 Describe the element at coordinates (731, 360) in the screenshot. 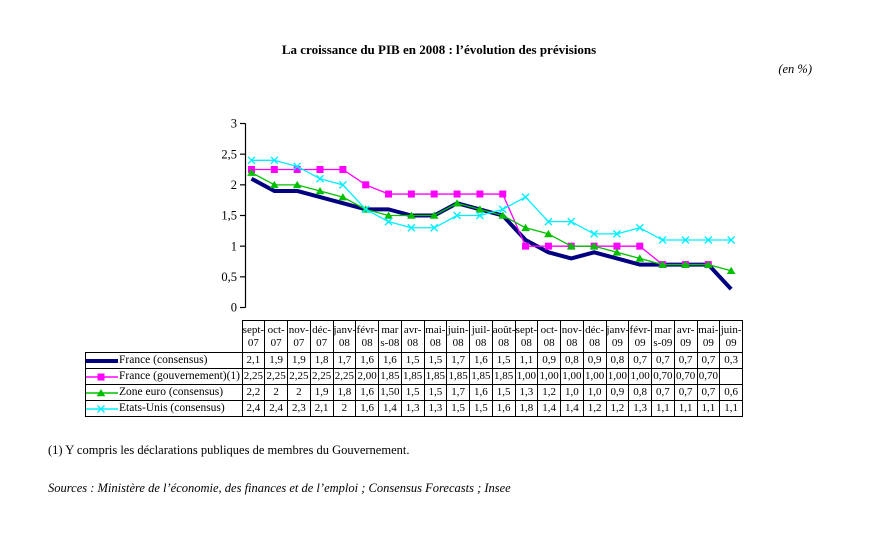

I see `value-cell: 0,3` at that location.